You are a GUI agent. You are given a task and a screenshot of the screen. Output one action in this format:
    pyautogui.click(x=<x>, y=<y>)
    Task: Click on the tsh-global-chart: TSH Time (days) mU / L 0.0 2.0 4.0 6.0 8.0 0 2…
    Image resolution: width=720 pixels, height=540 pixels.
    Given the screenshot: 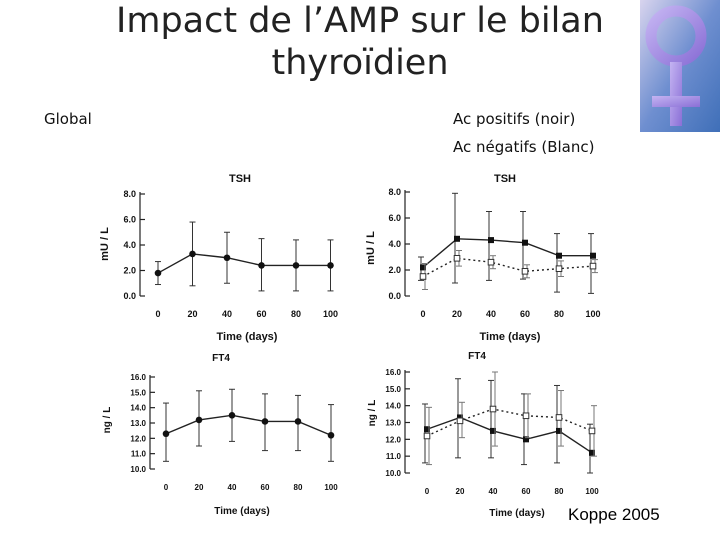 What is the action you would take?
    pyautogui.click(x=218, y=258)
    